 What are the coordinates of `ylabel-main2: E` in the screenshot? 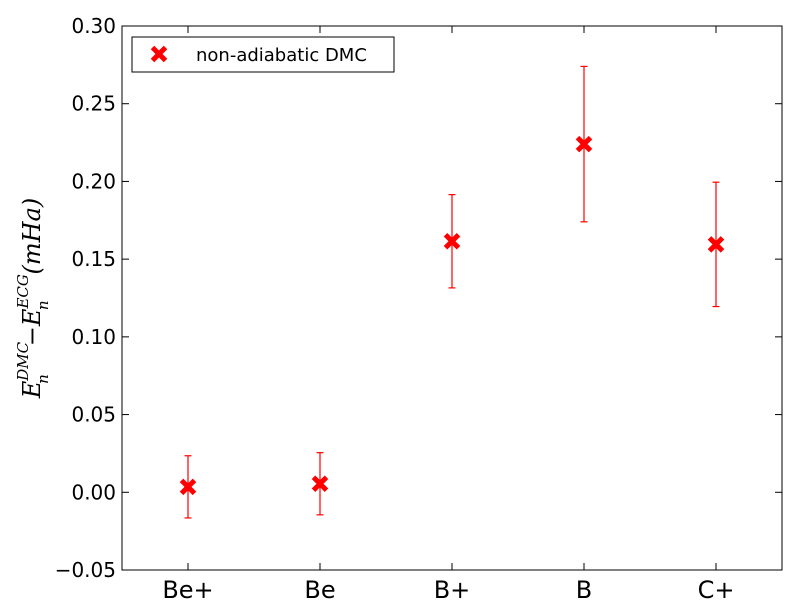 It's located at (32, 317).